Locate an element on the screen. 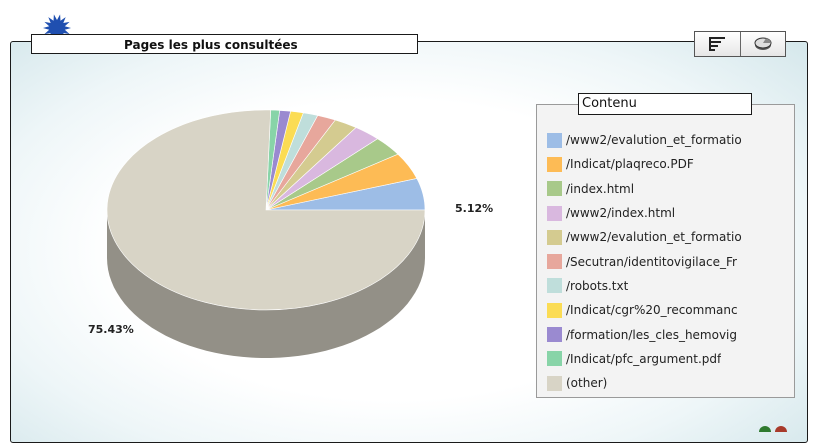 This screenshot has width=814, height=443. legend-label: /Indicat/plaqreco.PDF is located at coordinates (630, 164).